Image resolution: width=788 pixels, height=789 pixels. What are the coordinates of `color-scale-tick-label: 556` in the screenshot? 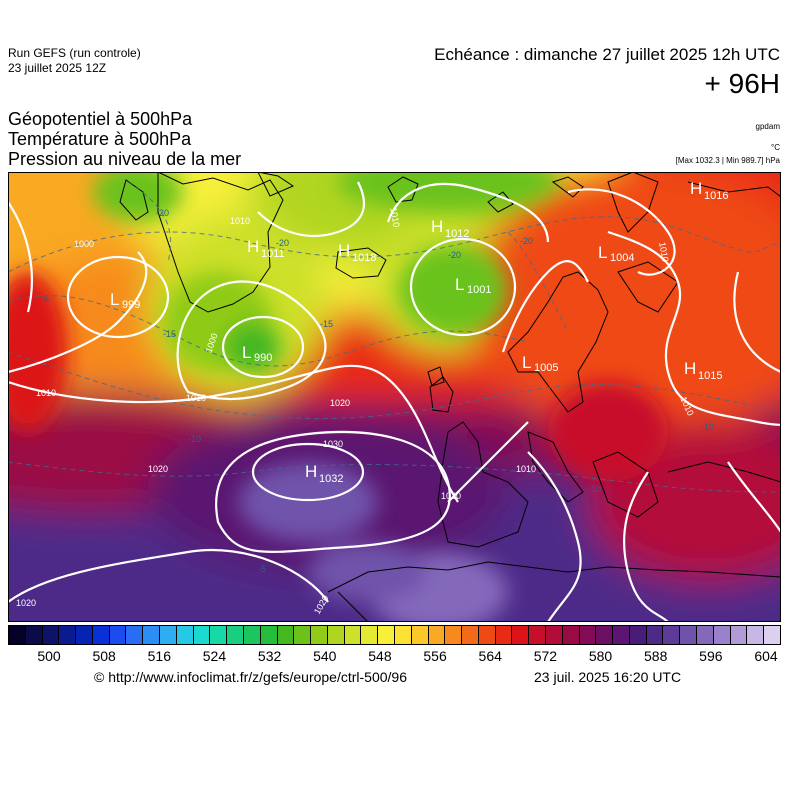 It's located at (435, 656).